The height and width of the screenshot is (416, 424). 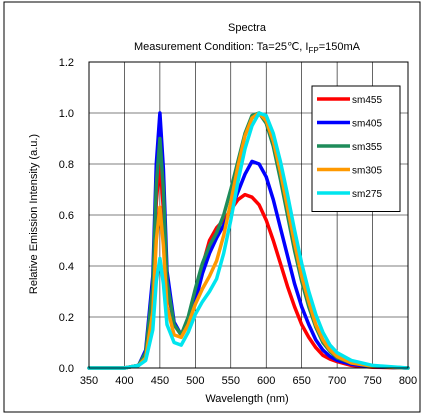 I want to click on y-axis-label: Relative Emission Intensity (a.u.), so click(x=34, y=214).